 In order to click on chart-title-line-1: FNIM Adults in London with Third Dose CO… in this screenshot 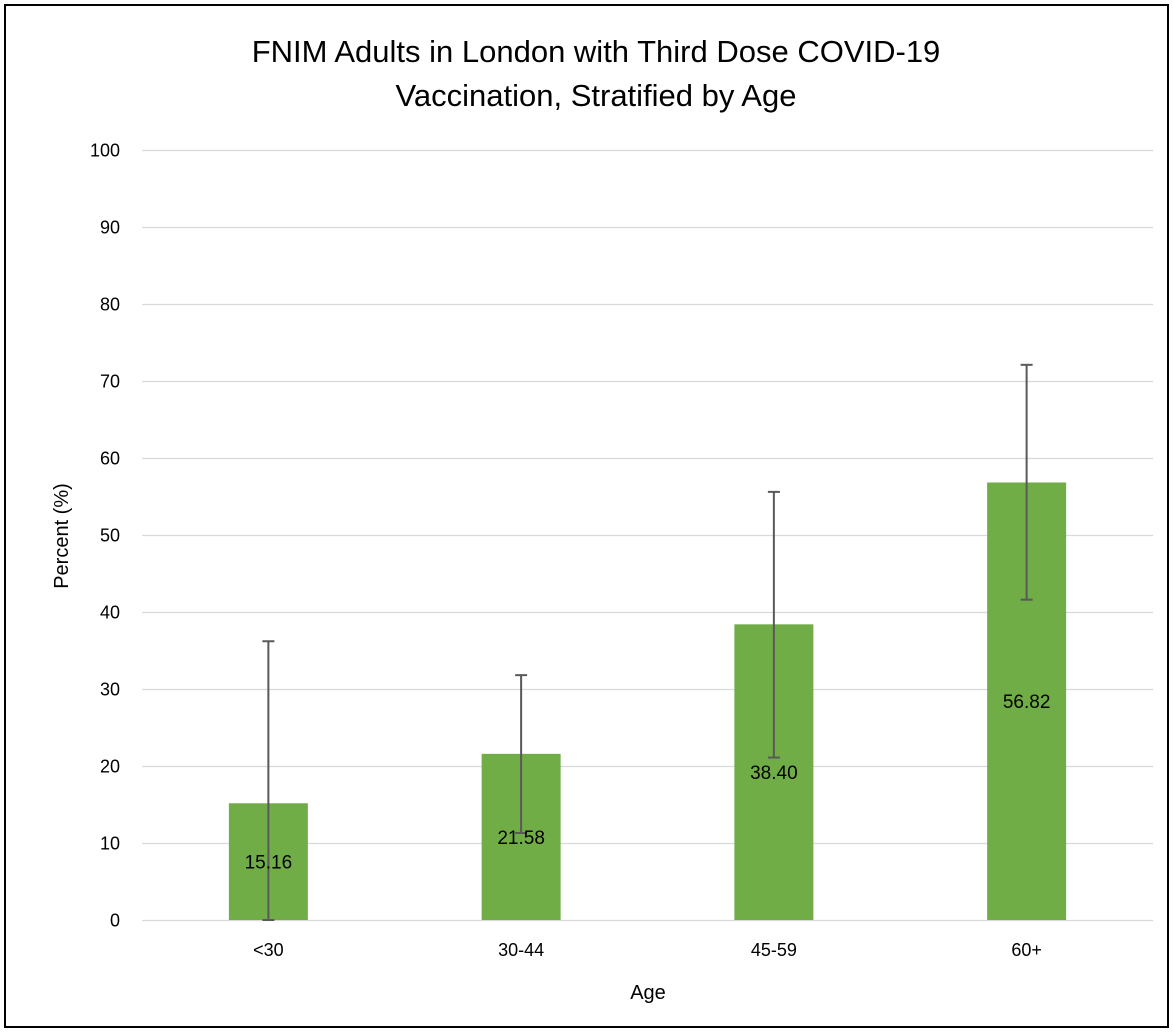, I will do `click(596, 51)`.